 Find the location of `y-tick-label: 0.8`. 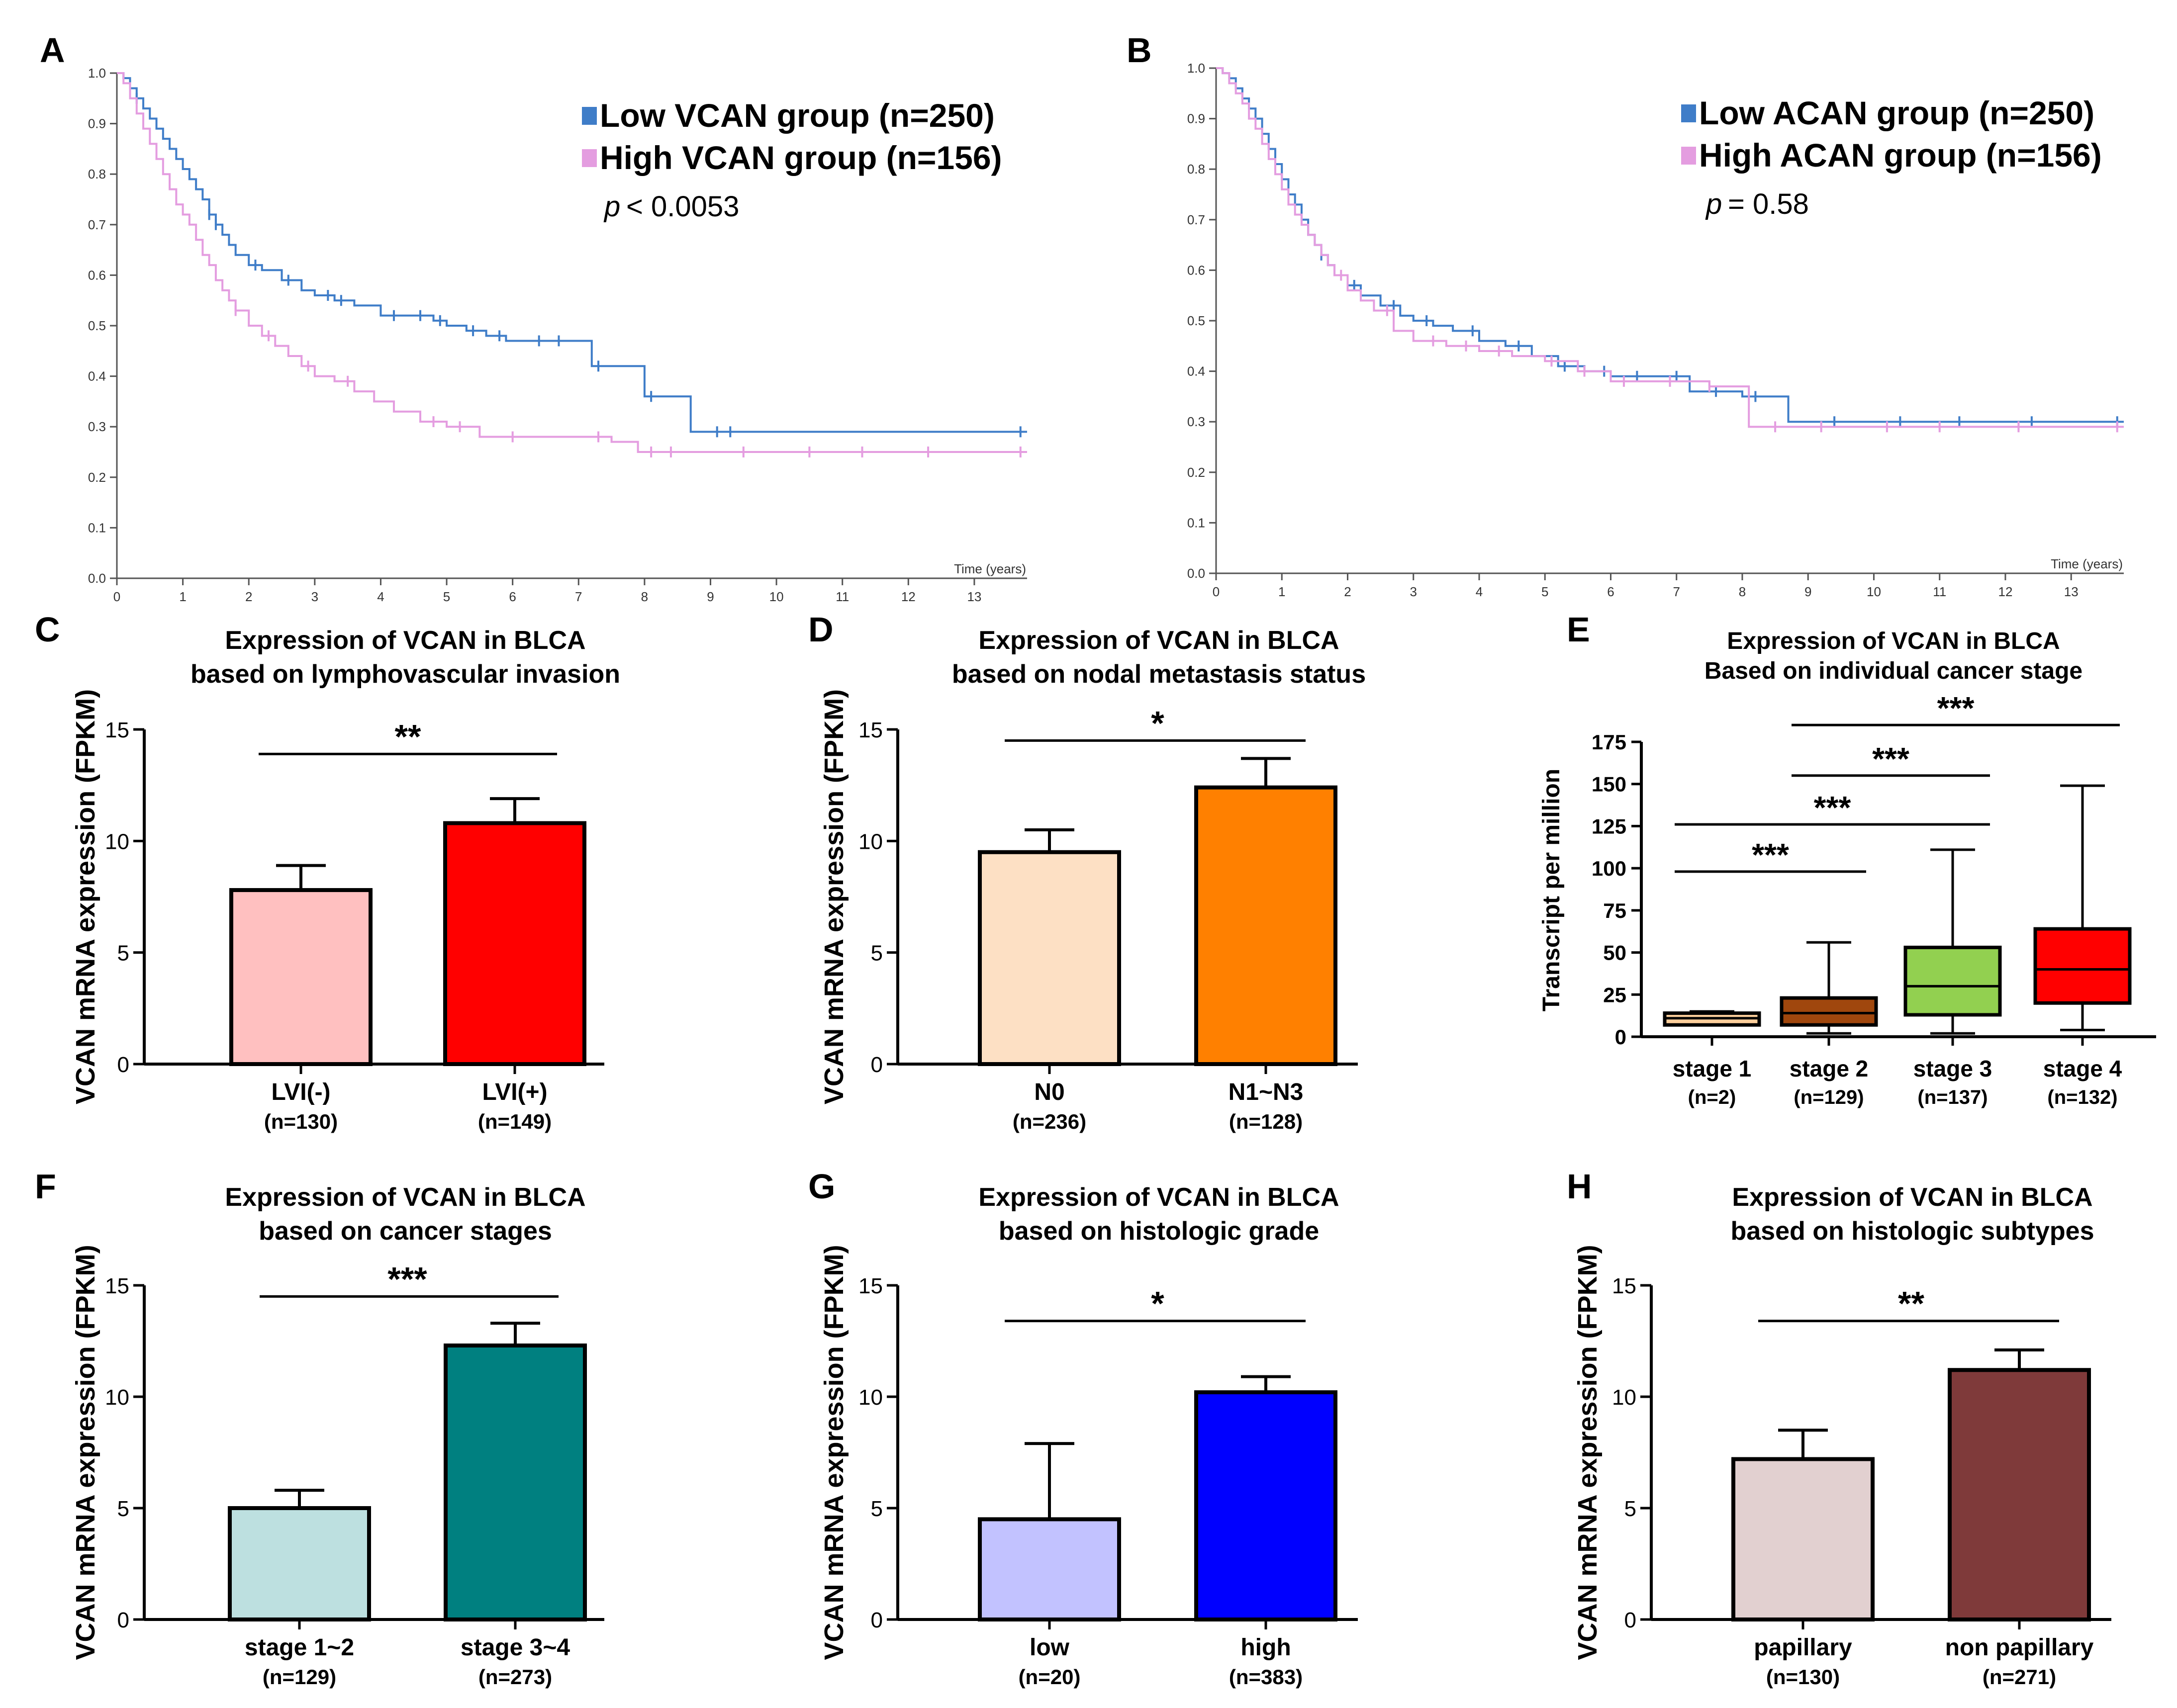

y-tick-label: 0.8 is located at coordinates (1196, 170).